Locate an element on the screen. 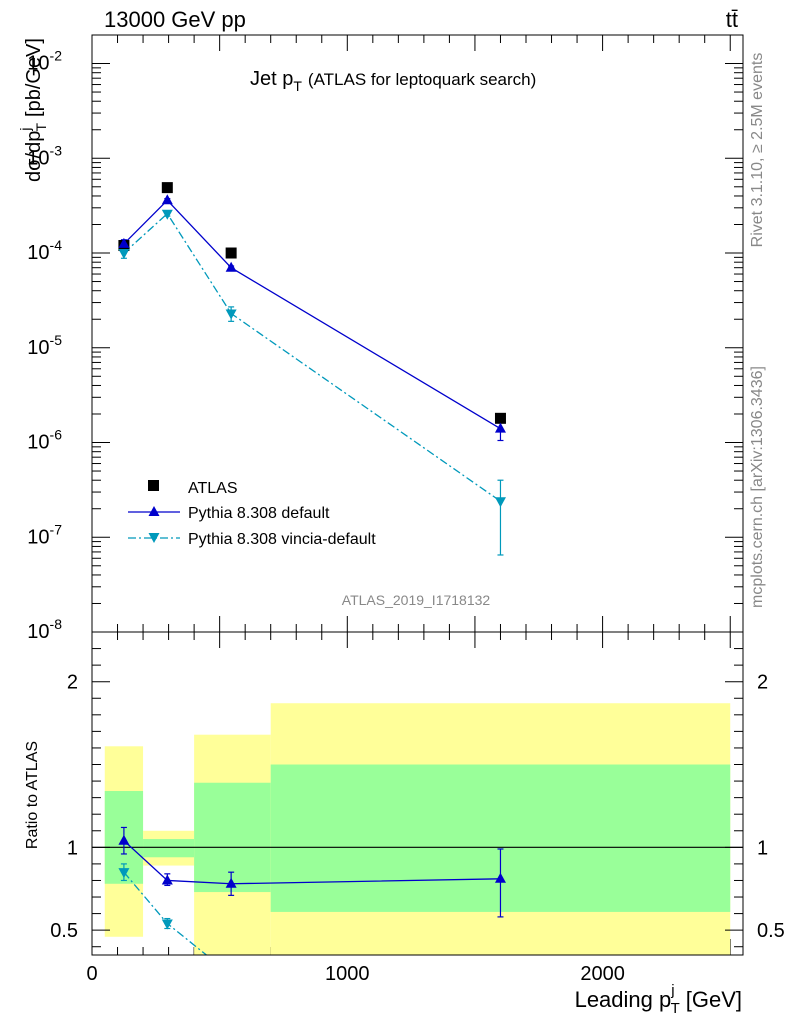 This screenshot has width=786, height=1024. ratio-line-default is located at coordinates (312, 862).